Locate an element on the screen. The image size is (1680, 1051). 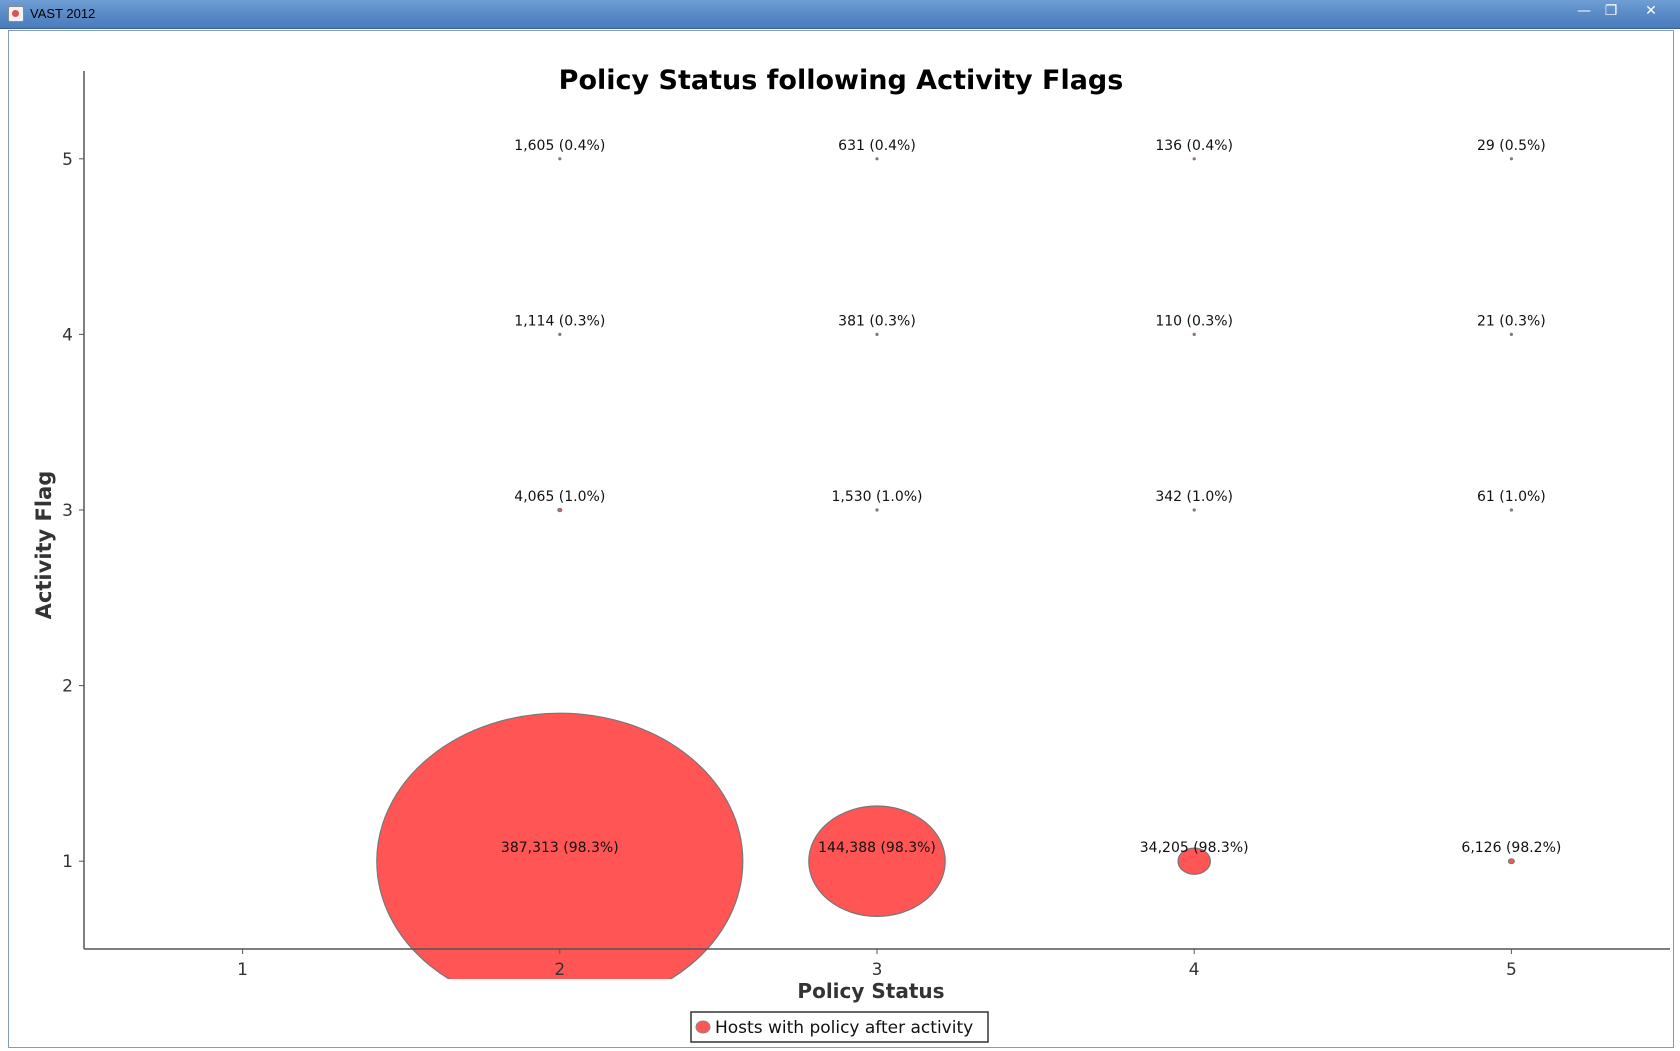
y-tick-label: 1 is located at coordinates (67, 862).